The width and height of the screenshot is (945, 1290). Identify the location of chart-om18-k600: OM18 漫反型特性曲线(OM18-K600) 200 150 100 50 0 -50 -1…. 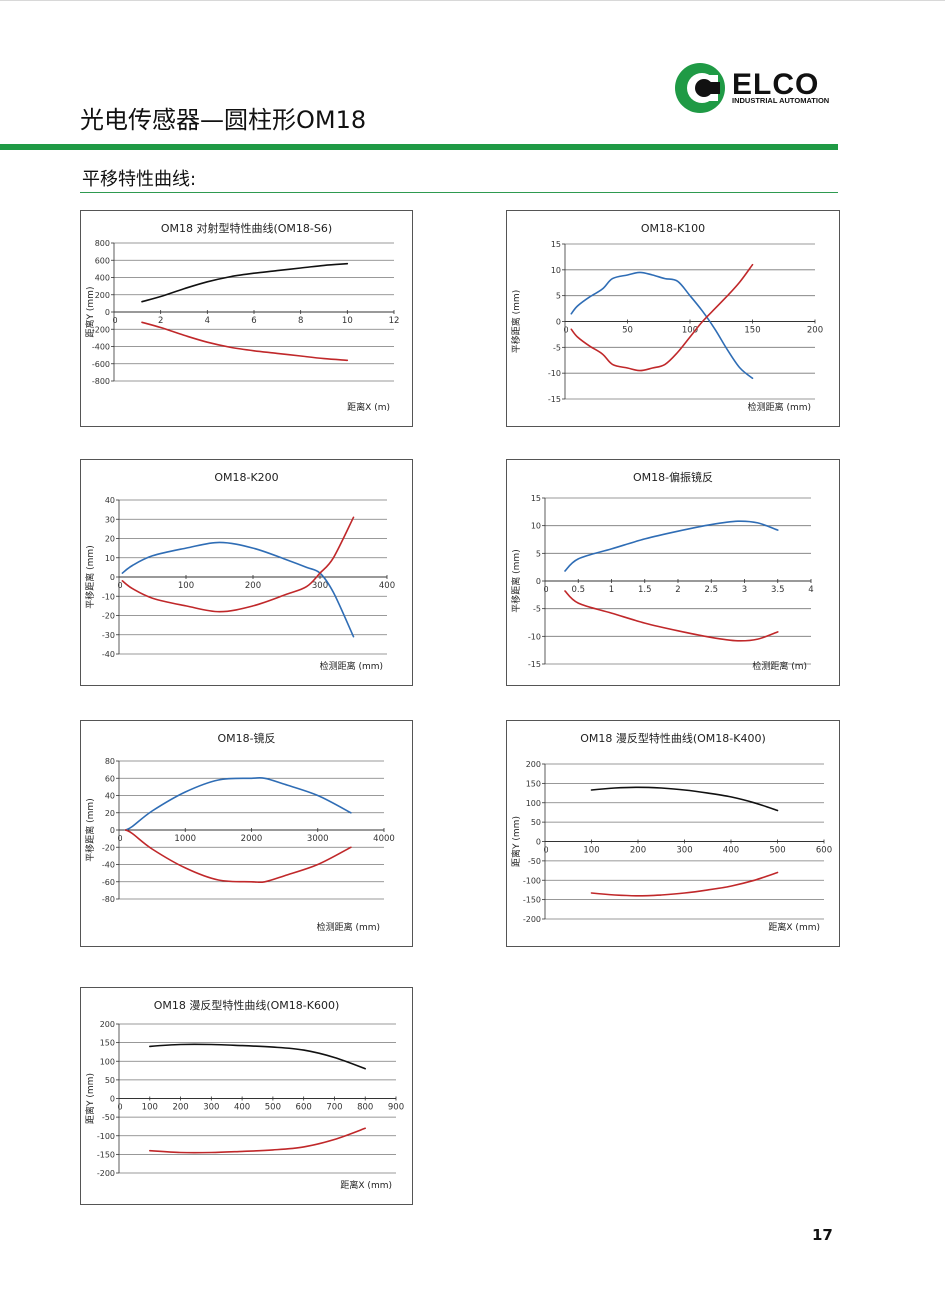
(246, 1096).